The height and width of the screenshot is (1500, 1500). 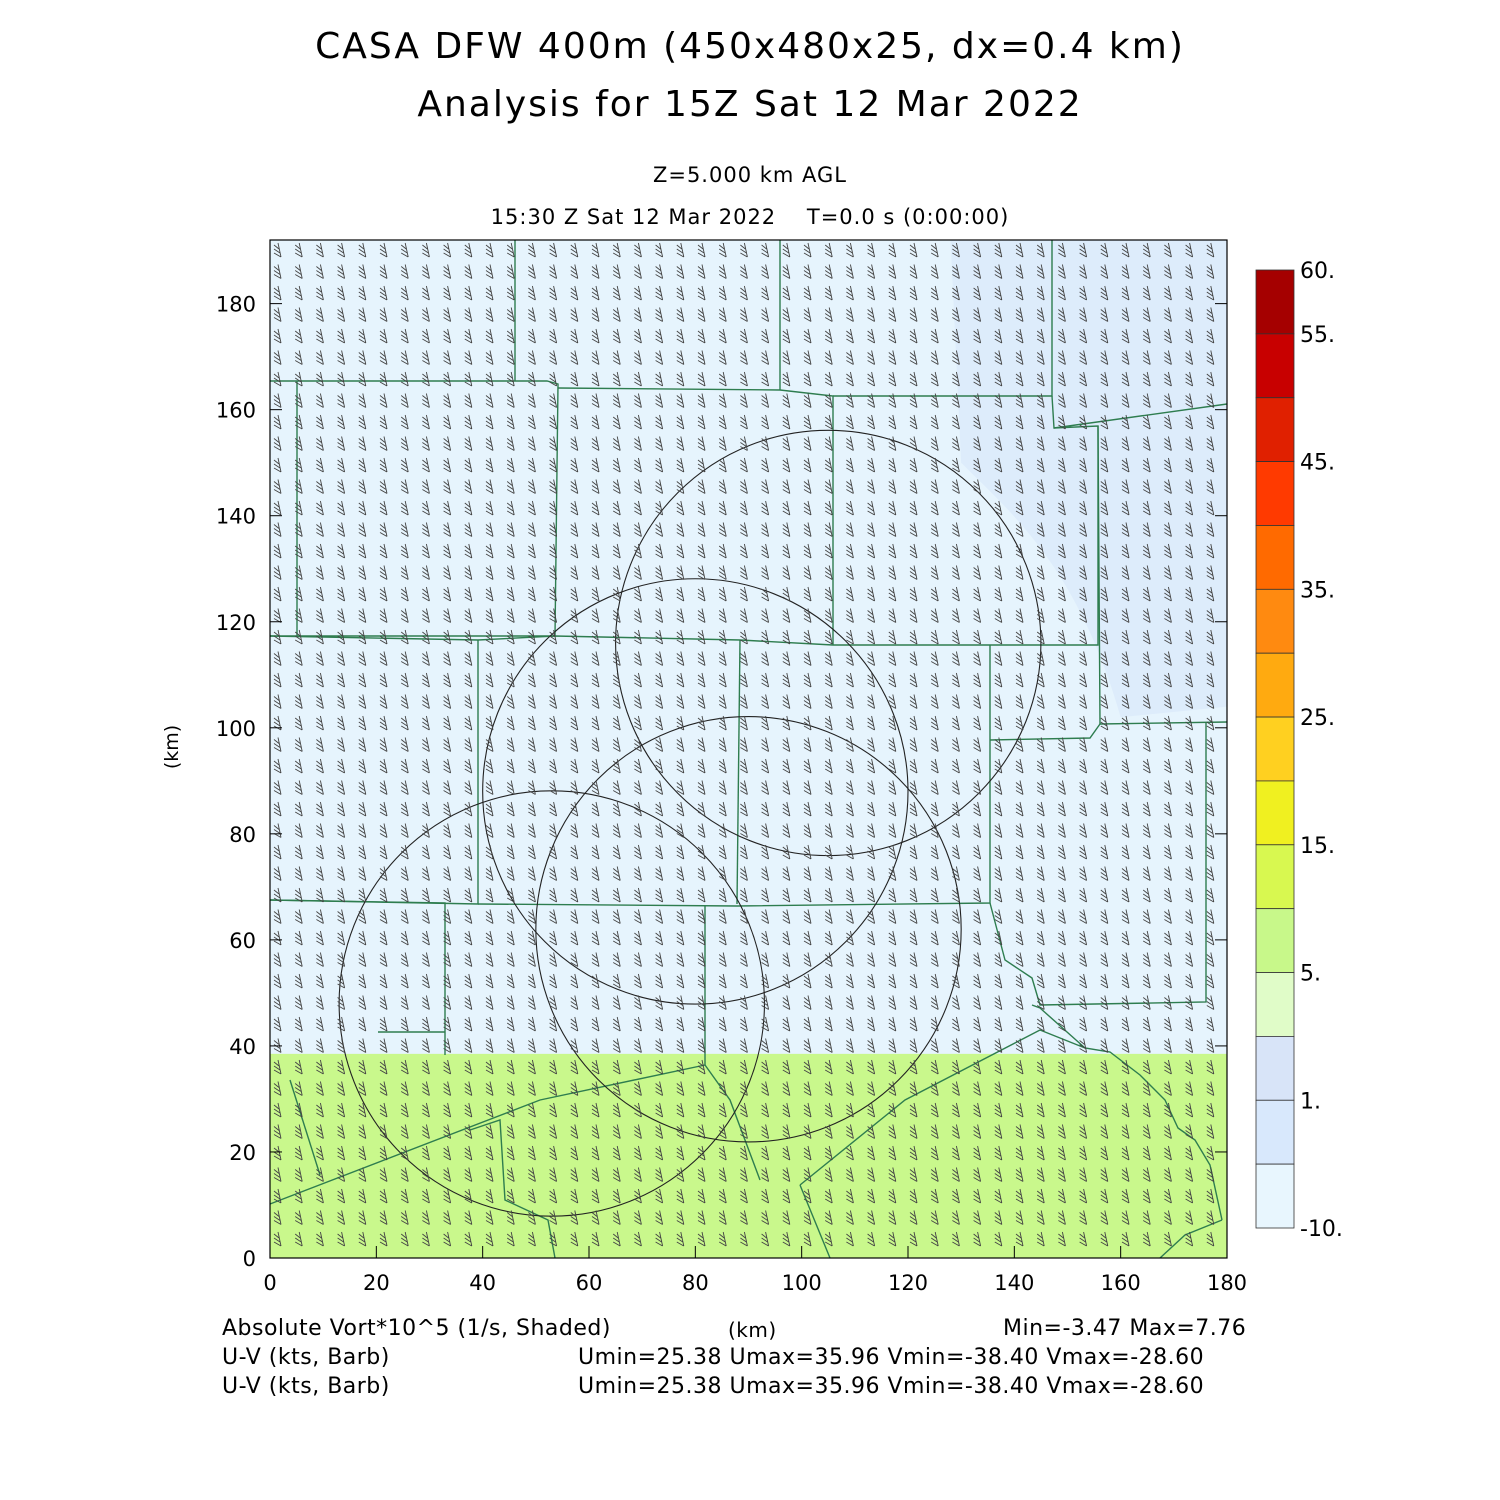 I want to click on y-tick-label: 100, so click(x=236, y=729).